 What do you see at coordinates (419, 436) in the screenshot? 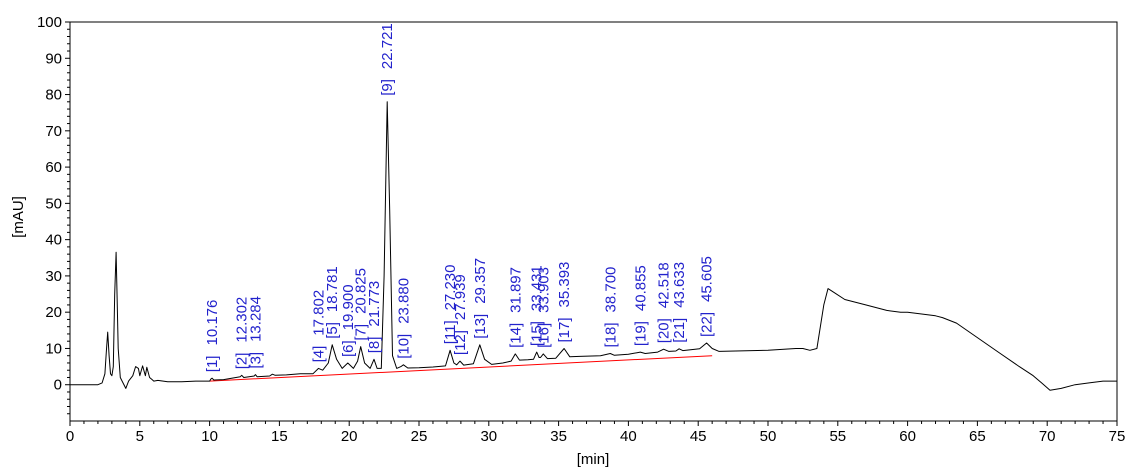
I see `x-tick-label: 25` at bounding box center [419, 436].